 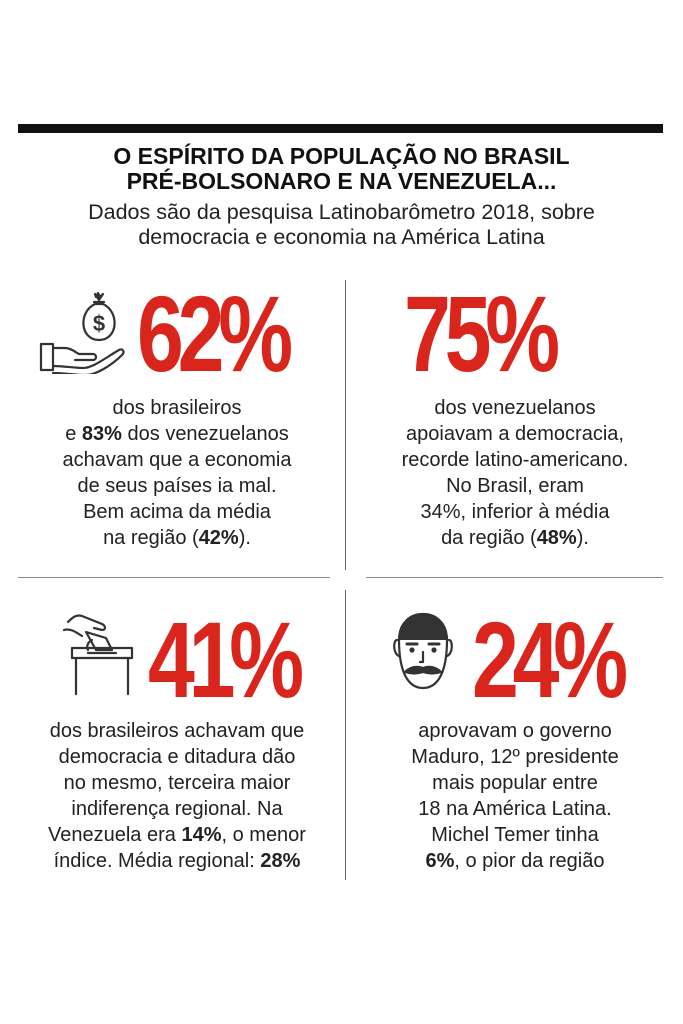 I want to click on block-1-line: na região (42%)., so click(x=177, y=538).